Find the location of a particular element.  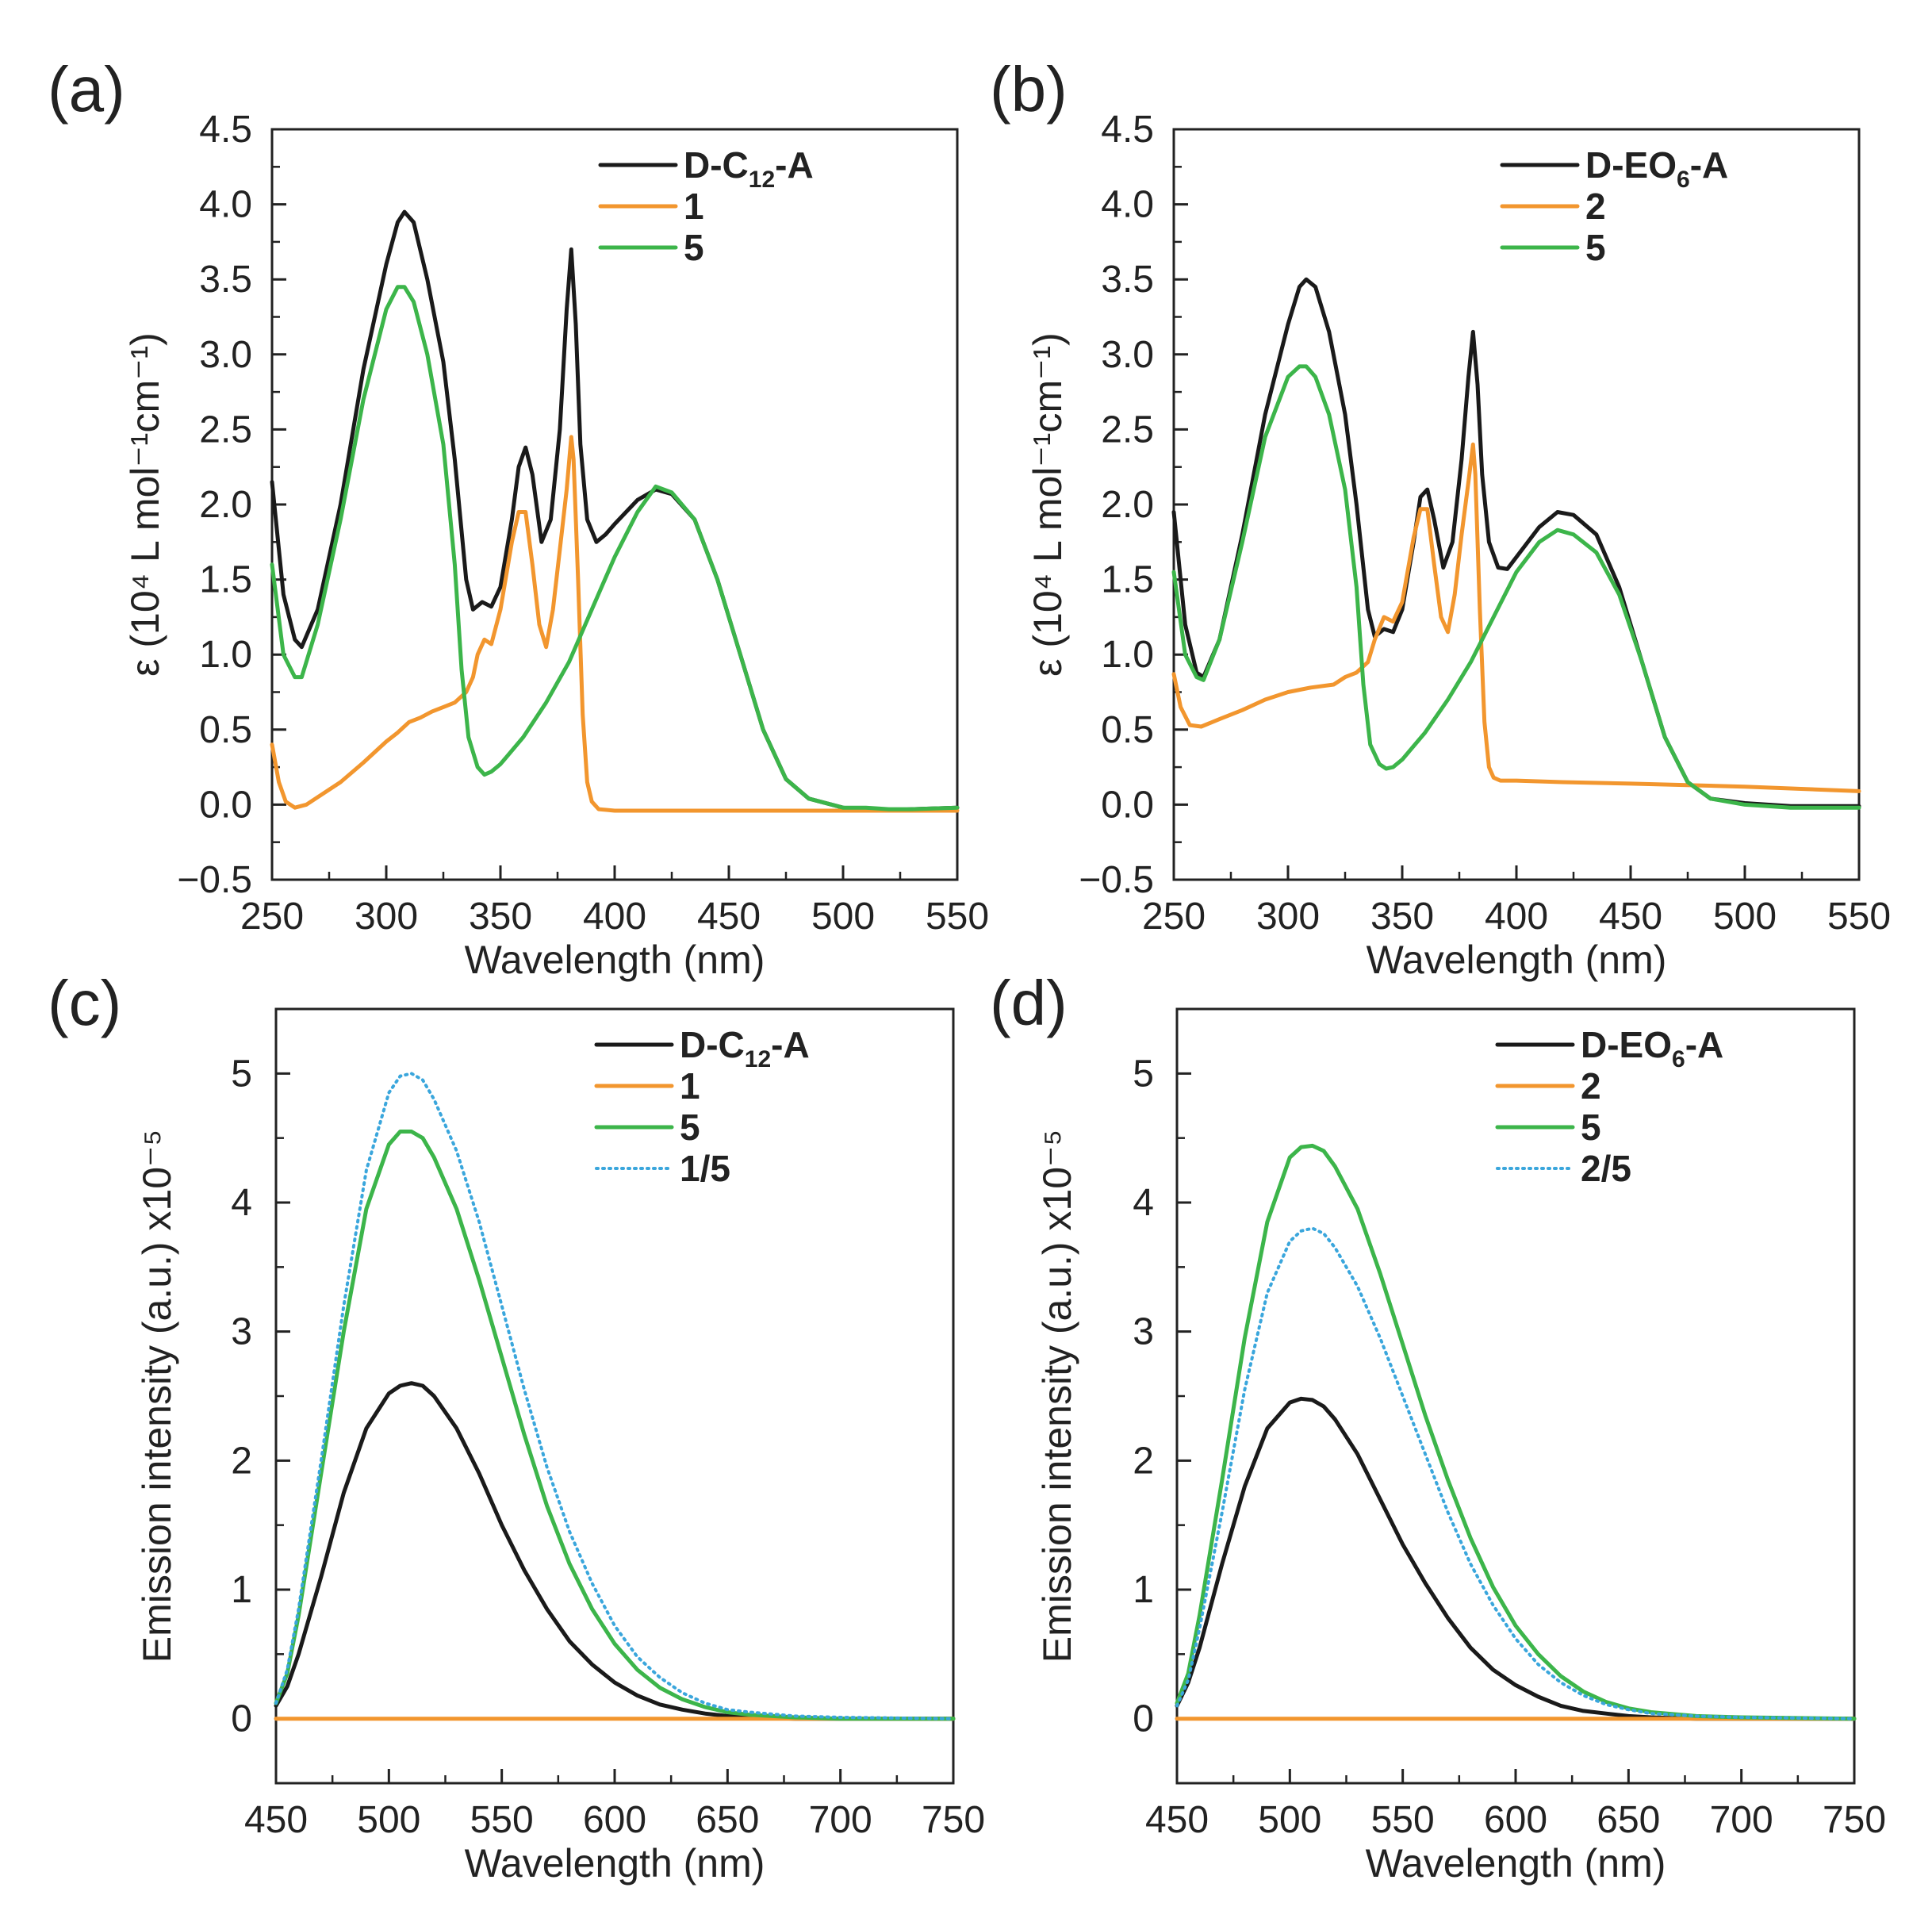

legend-label: 1/5 is located at coordinates (705, 1168).